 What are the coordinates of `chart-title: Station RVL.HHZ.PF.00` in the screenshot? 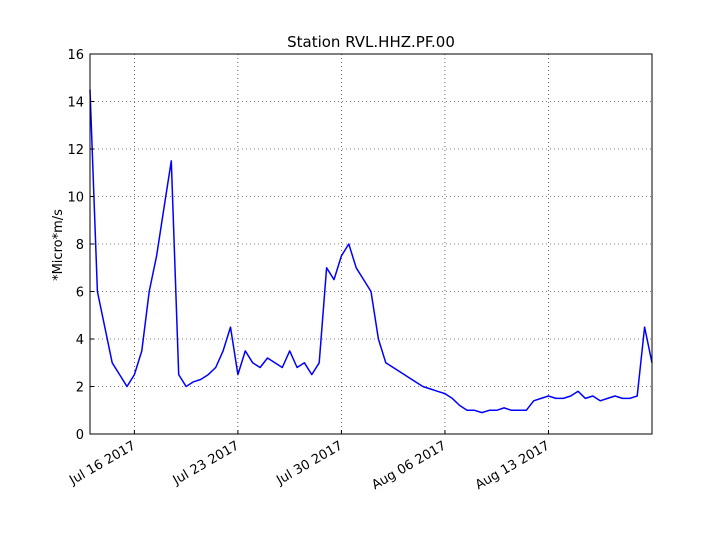 It's located at (371, 42).